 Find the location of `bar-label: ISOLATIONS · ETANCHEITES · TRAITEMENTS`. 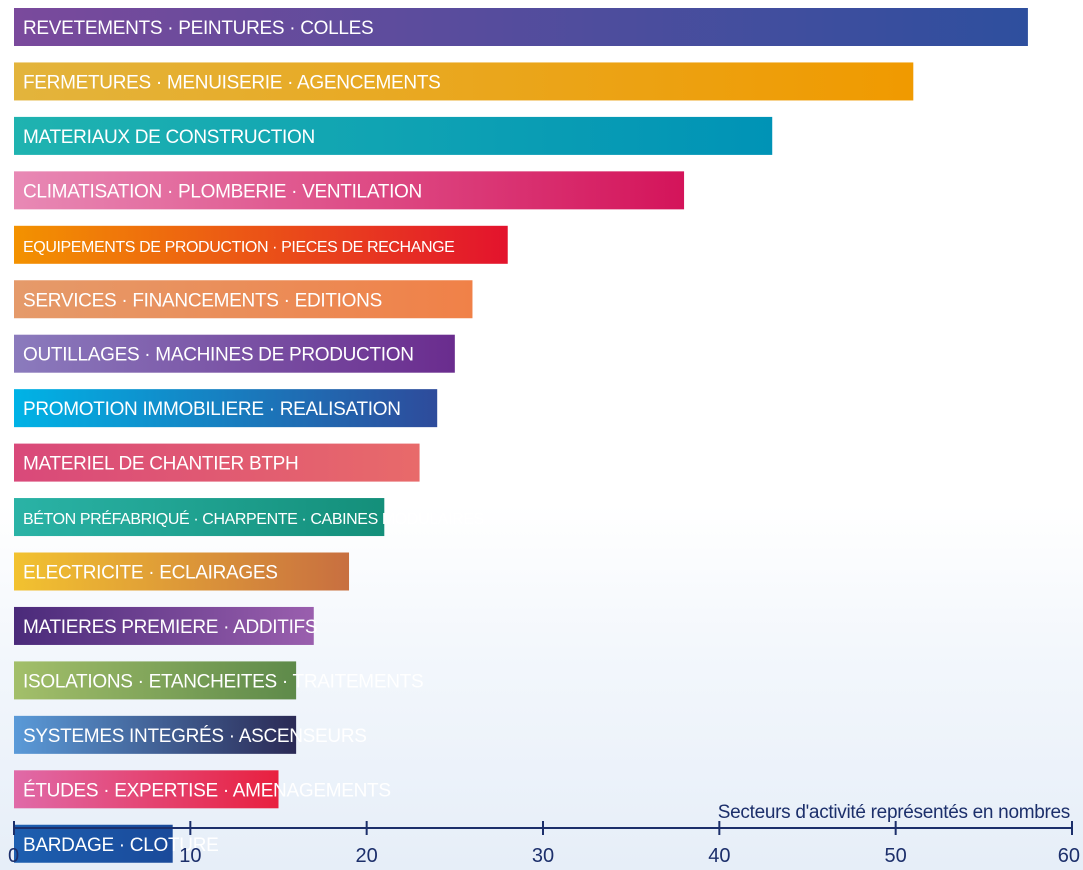

bar-label: ISOLATIONS · ETANCHEITES · TRAITEMENTS is located at coordinates (223, 681).